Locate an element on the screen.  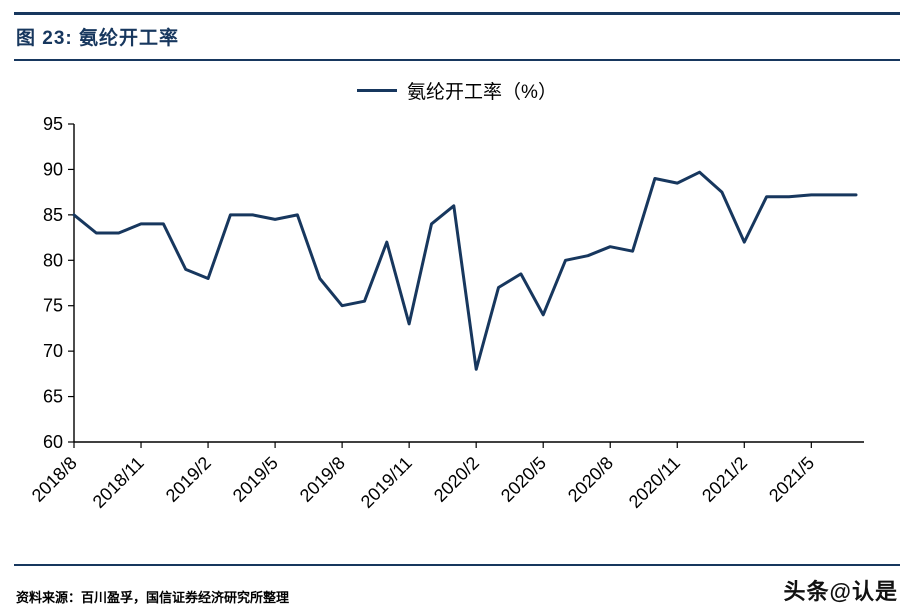
svg-text: 75 is located at coordinates (53, 306).